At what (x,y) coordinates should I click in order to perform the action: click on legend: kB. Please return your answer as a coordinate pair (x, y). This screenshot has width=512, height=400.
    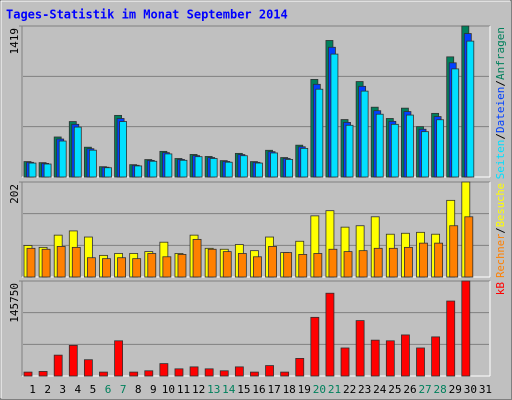
    Looking at the image, I should click on (500, 289).